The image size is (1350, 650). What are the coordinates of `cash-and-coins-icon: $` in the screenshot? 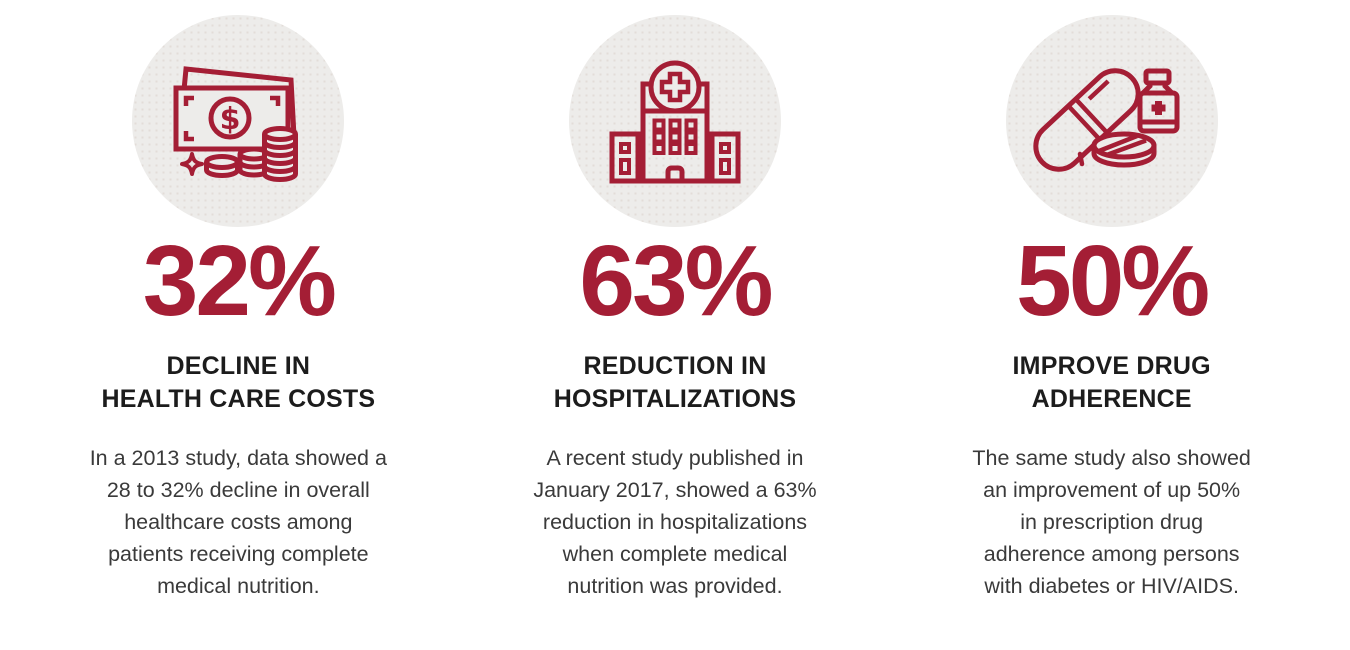 It's located at (236, 124).